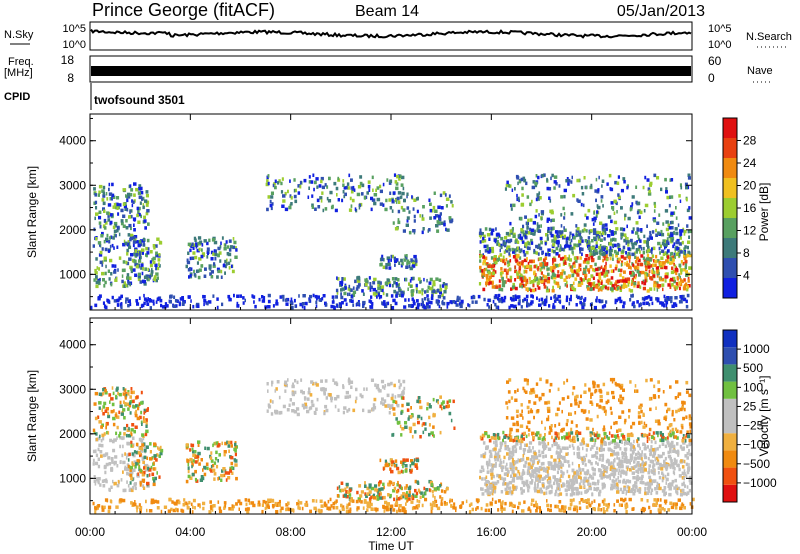 This screenshot has width=800, height=554. Describe the element at coordinates (715, 61) in the screenshot. I see `nave-tick-top: 60` at that location.